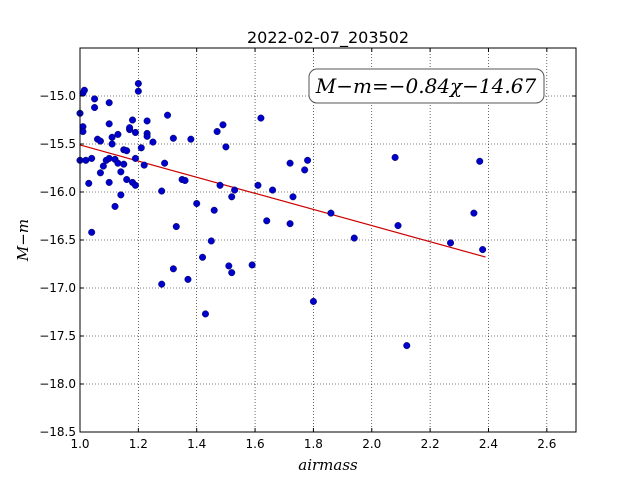 This screenshot has height=480, width=640. I want to click on x-tick-label: 1.6, so click(255, 444).